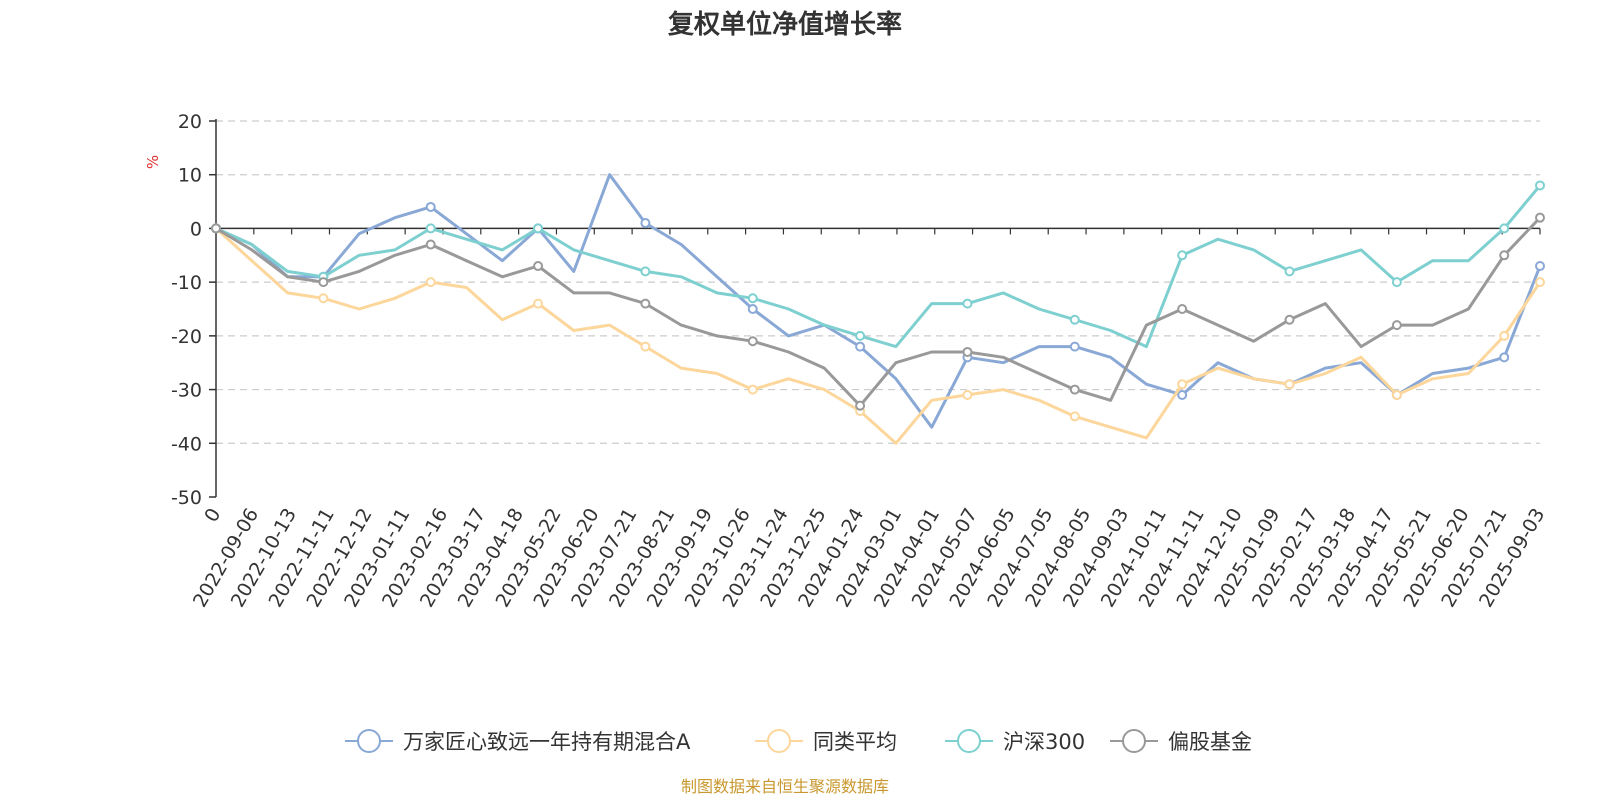 The width and height of the screenshot is (1600, 800). What do you see at coordinates (186, 337) in the screenshot?
I see `y-tick-label: -20` at bounding box center [186, 337].